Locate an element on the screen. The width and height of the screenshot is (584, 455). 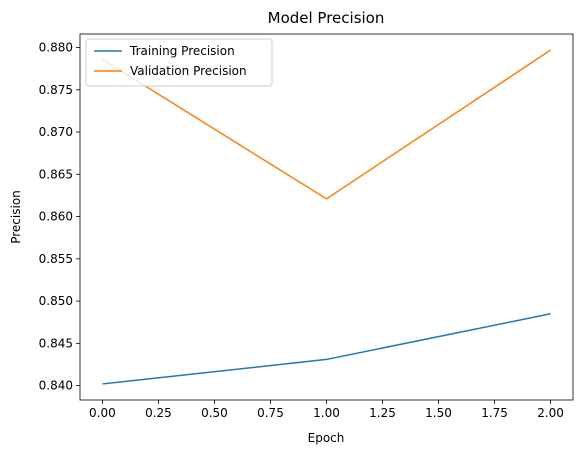
y-tick-label: 0.850 is located at coordinates (56, 301).